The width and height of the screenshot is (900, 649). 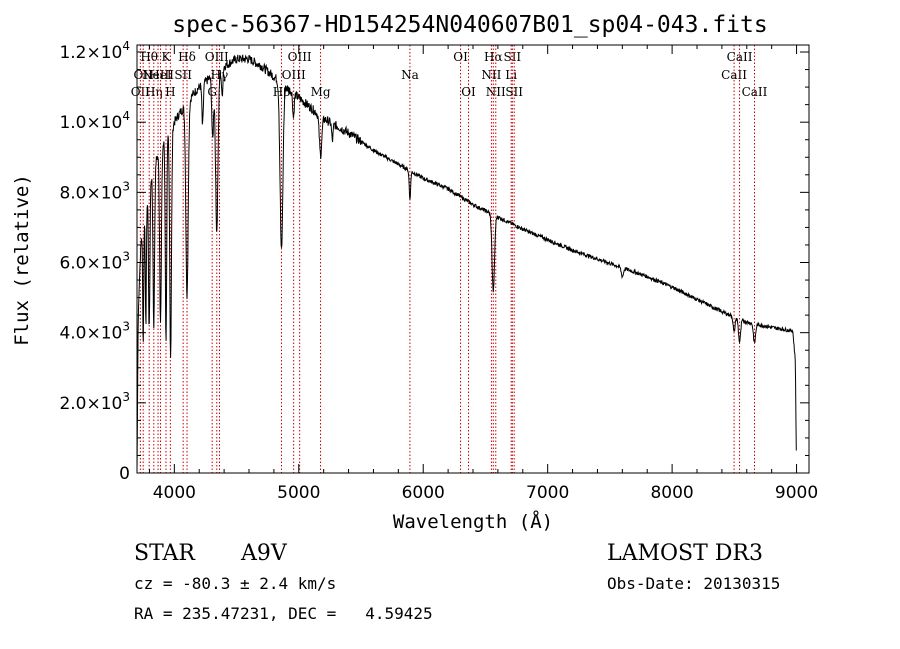 I want to click on marker-label: G, so click(x=212, y=92).